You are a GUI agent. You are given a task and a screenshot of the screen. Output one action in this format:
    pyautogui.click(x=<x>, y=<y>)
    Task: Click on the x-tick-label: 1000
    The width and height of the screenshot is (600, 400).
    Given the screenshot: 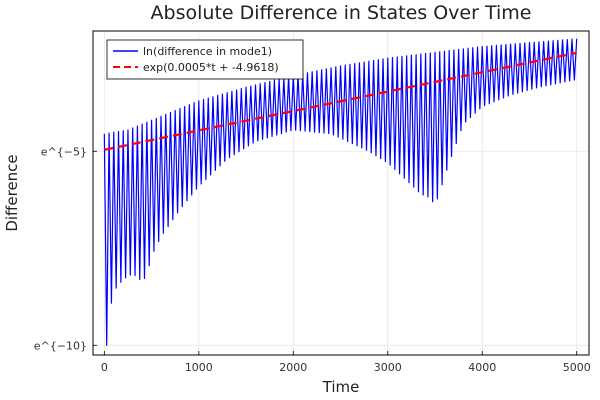 What is the action you would take?
    pyautogui.click(x=199, y=367)
    